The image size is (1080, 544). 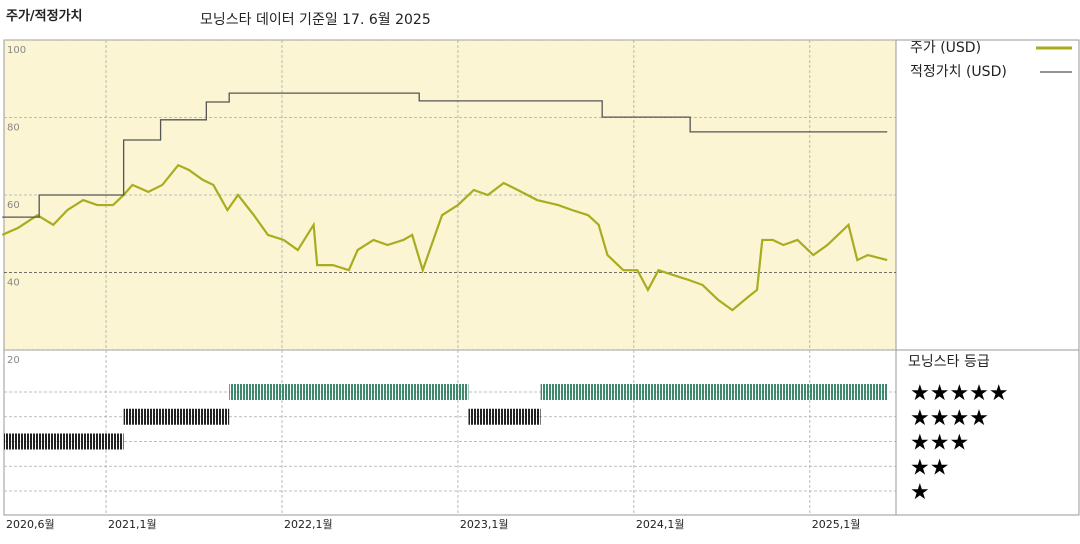 What do you see at coordinates (939, 443) in the screenshot?
I see `rating-label: ★★★` at bounding box center [939, 443].